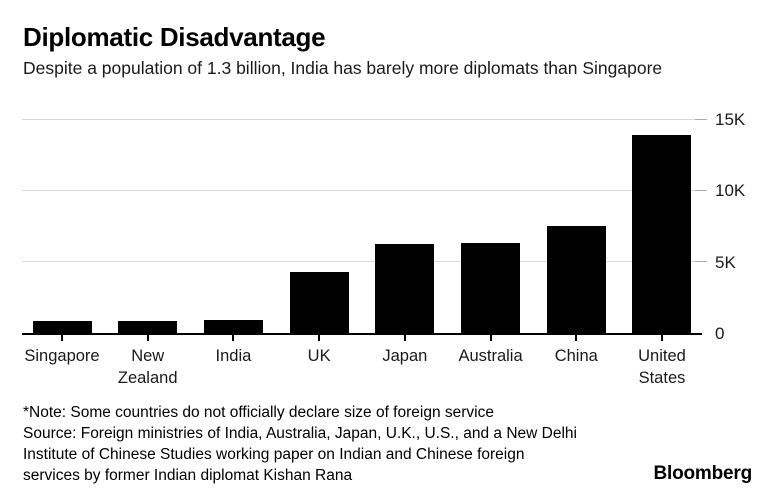 The width and height of the screenshot is (768, 493). Describe the element at coordinates (148, 326) in the screenshot. I see `bar-new-zealand` at that location.